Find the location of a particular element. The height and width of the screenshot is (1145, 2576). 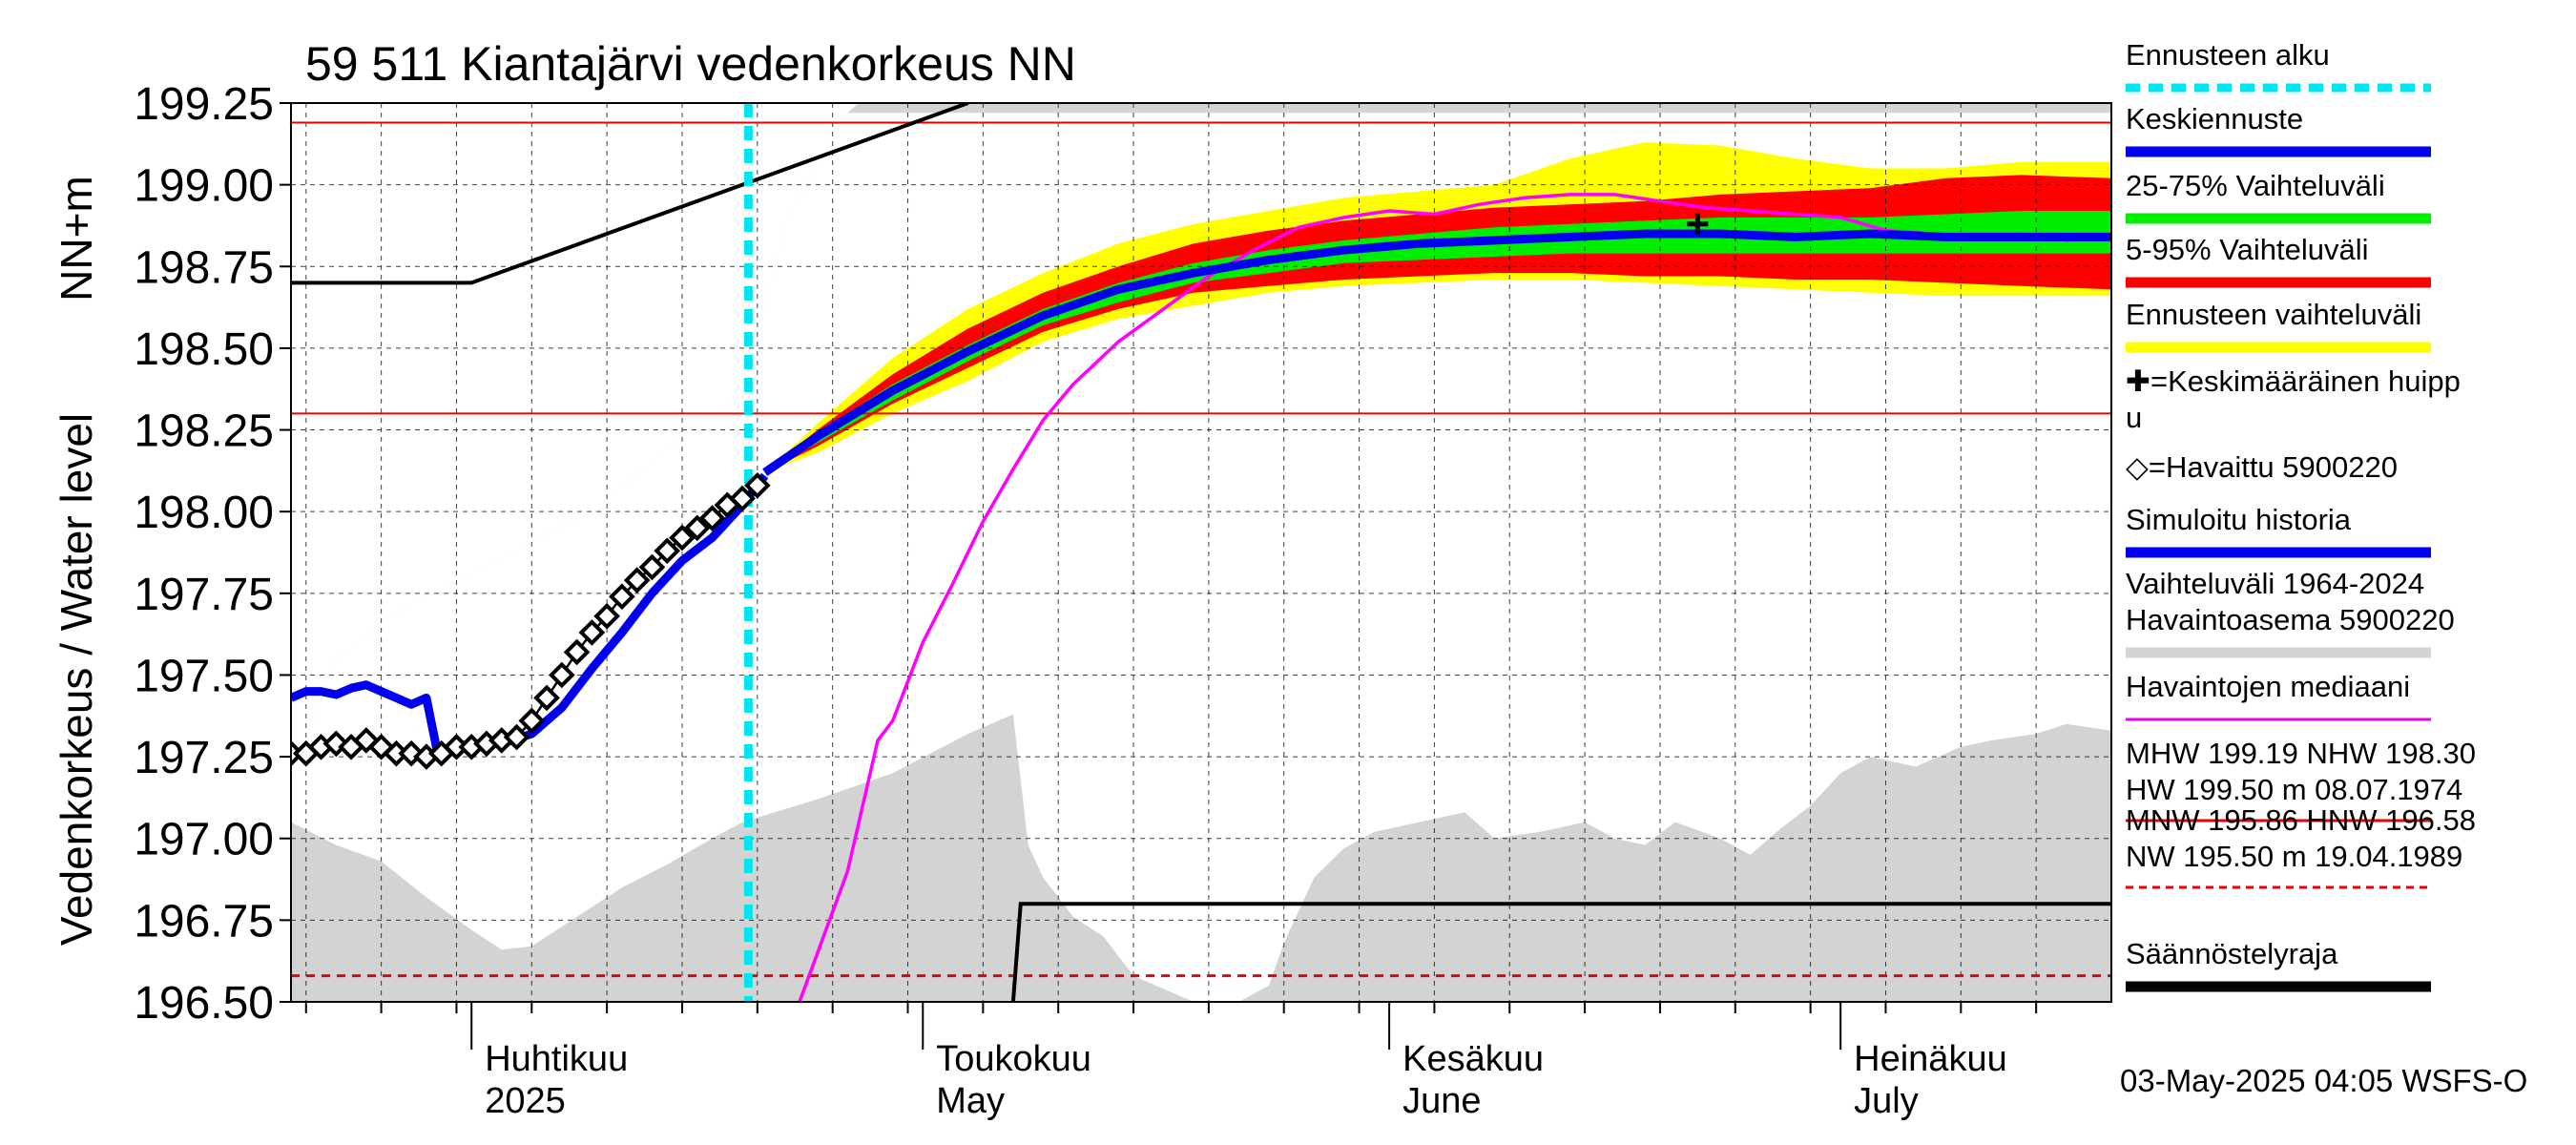

x-month-label: Toukokuu is located at coordinates (1013, 1059).